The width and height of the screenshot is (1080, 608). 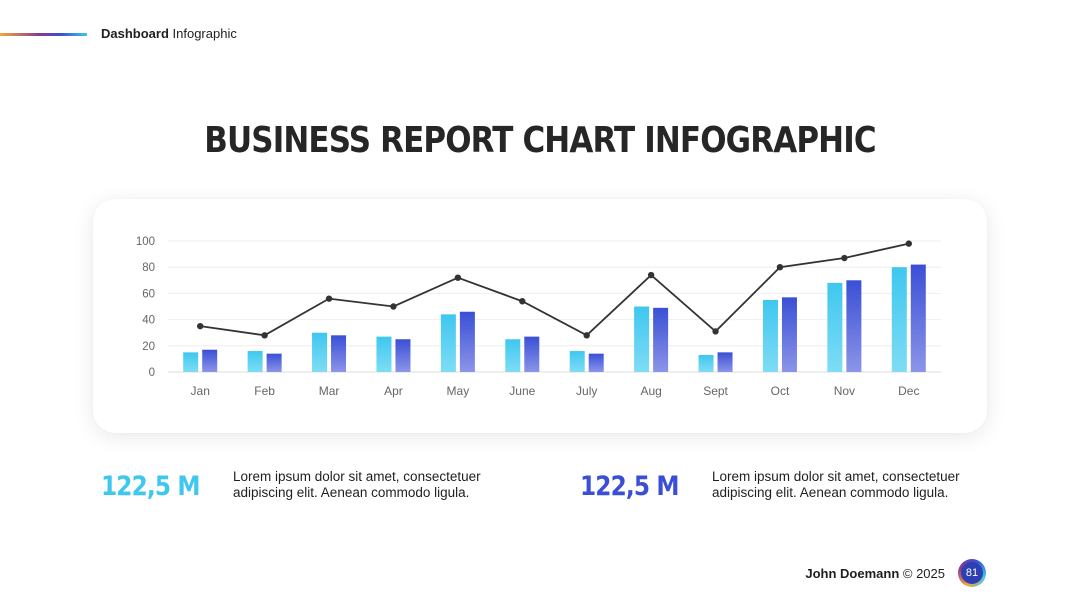 I want to click on x-tick-label: Mar, so click(x=329, y=391).